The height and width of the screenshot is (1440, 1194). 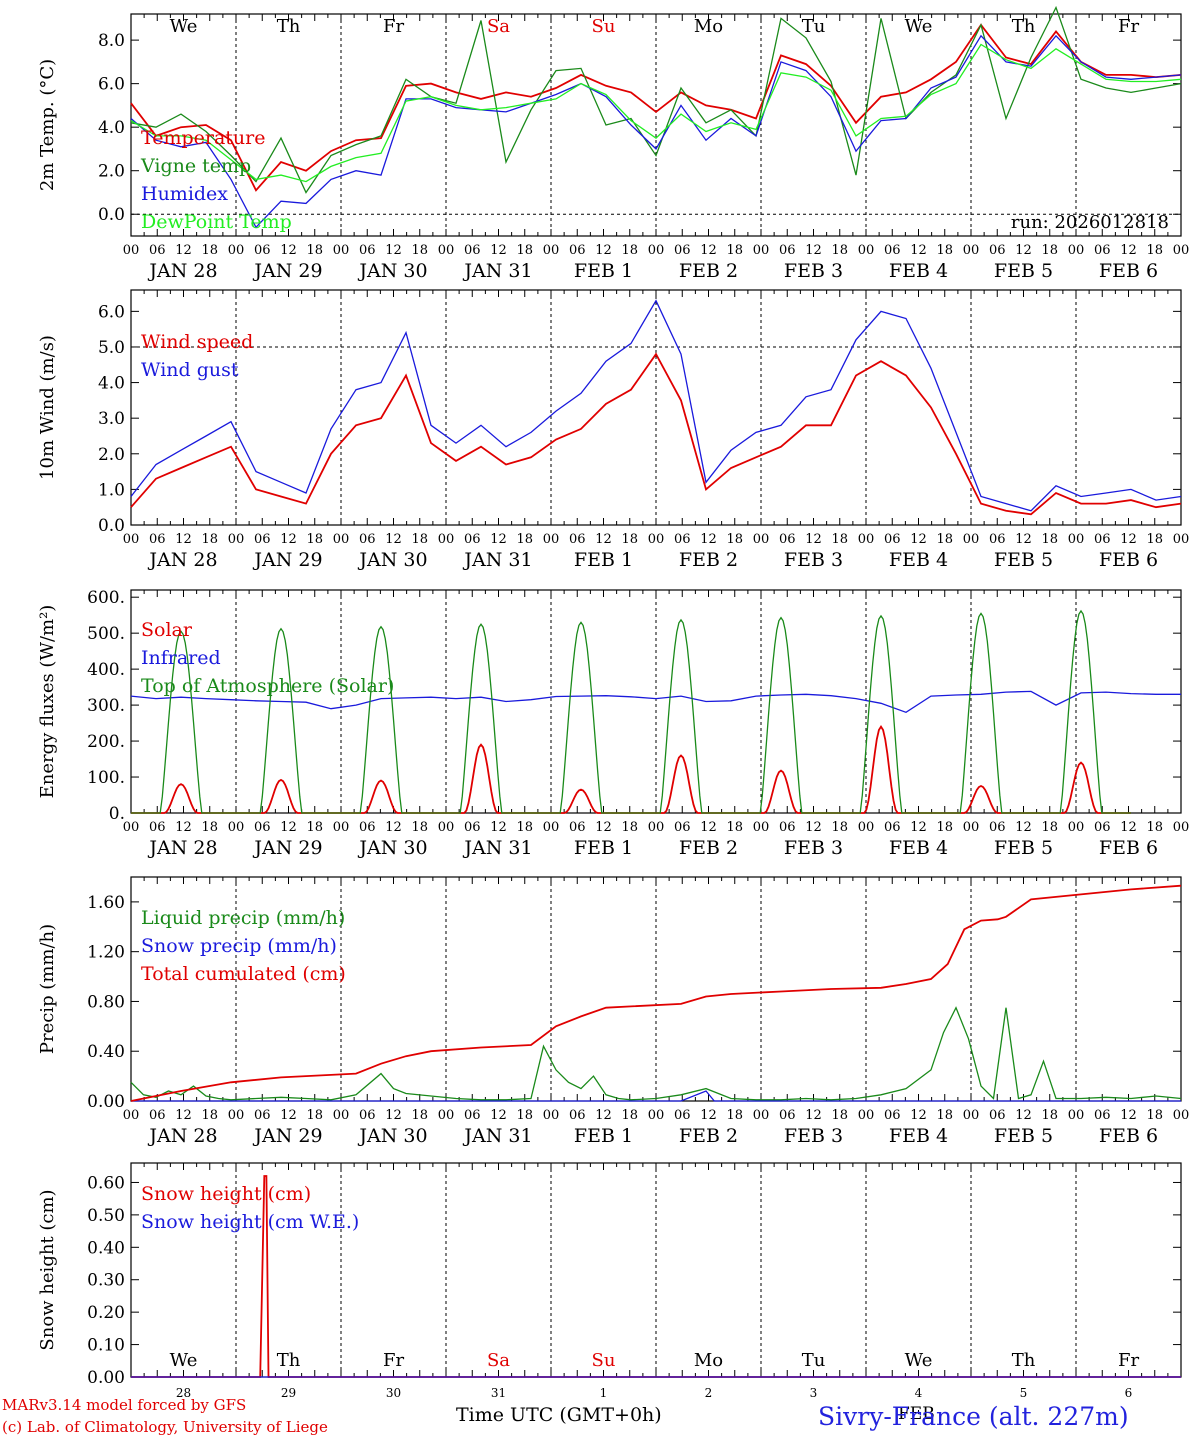 What do you see at coordinates (287, 848) in the screenshot?
I see `date-label: JAN 29` at bounding box center [287, 848].